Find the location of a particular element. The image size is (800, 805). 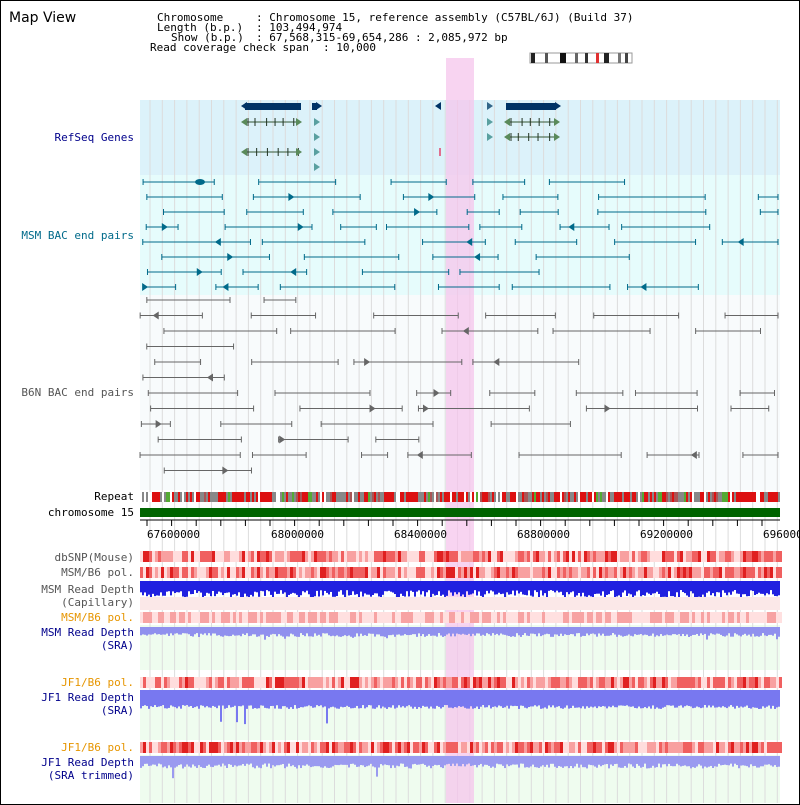

track-label-dbsnp: dbSNP(Mouse) is located at coordinates (94, 557).